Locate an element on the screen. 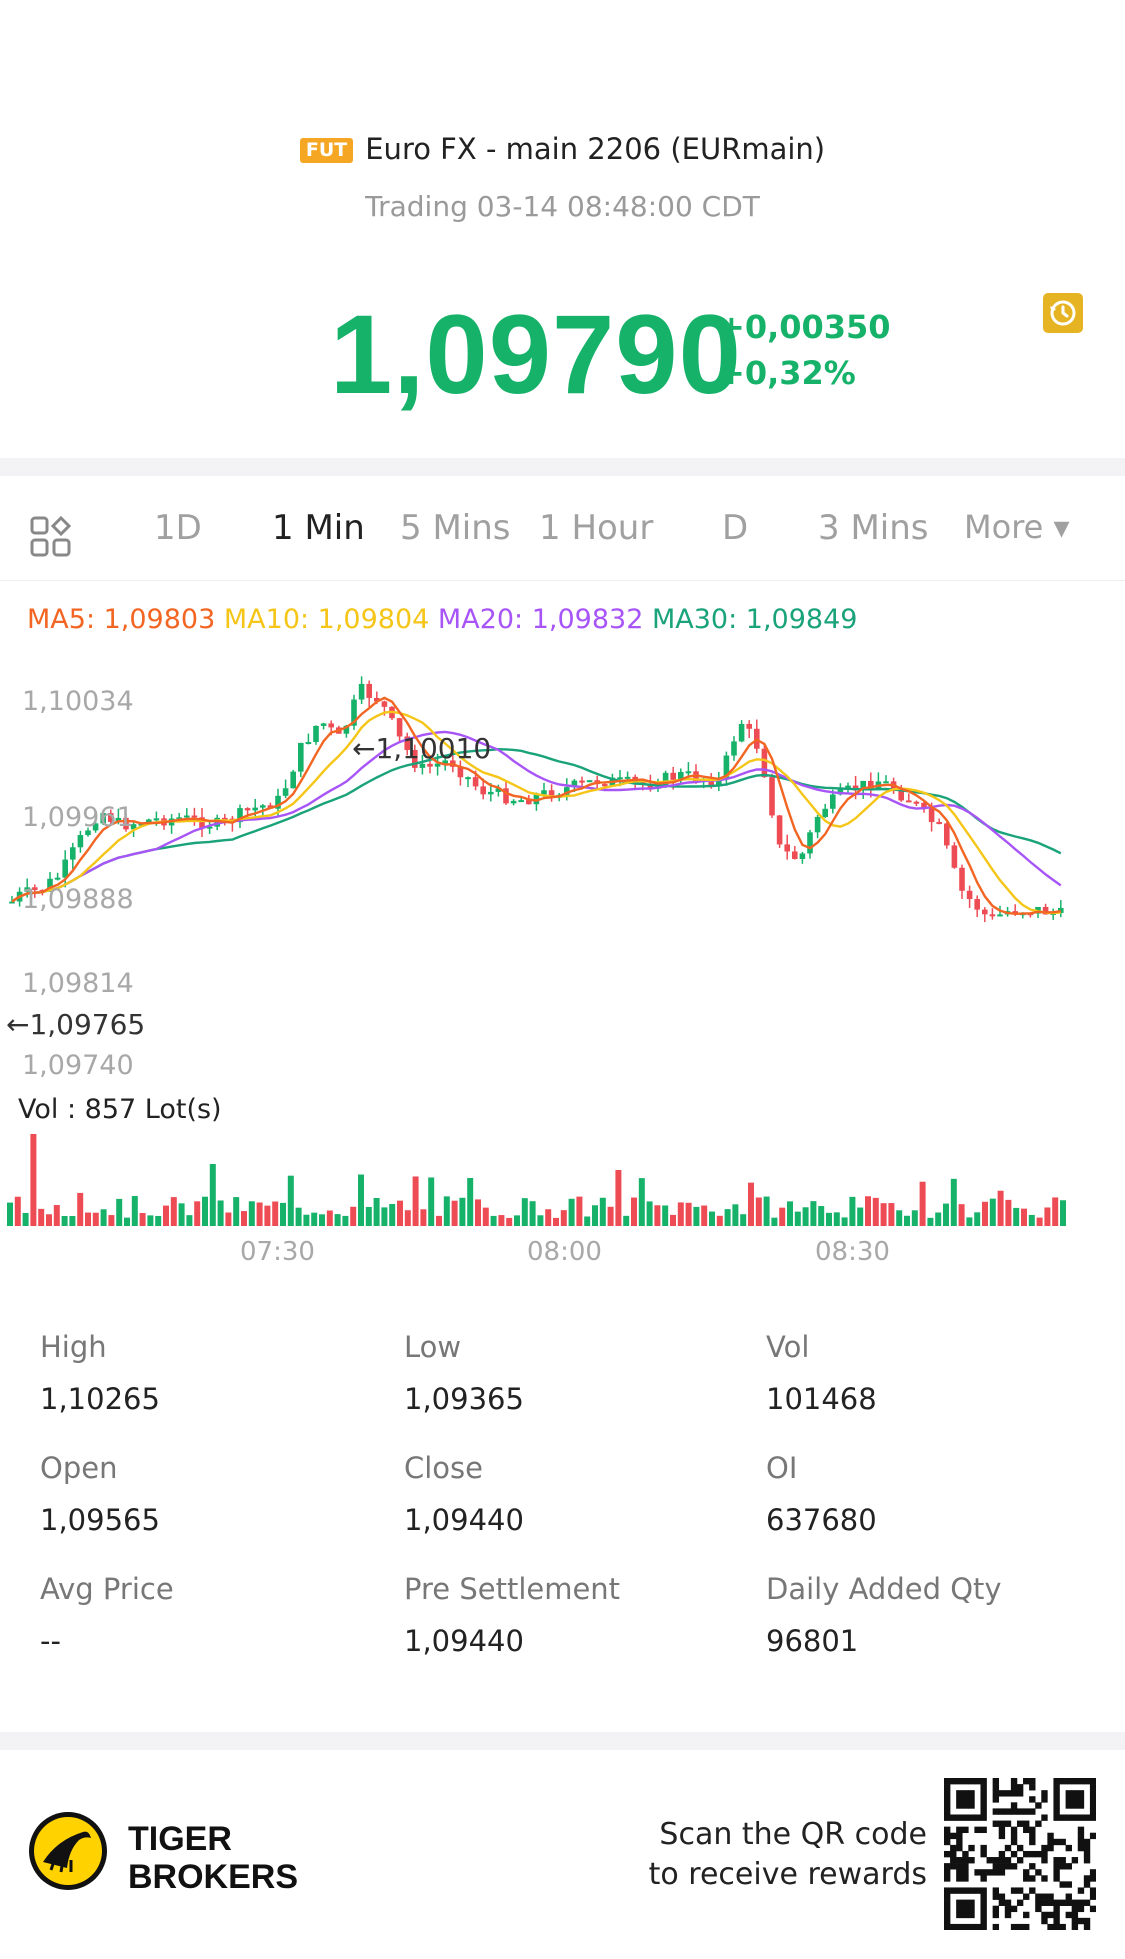 This screenshot has width=1125, height=1959. tab-1d: 1D is located at coordinates (178, 528).